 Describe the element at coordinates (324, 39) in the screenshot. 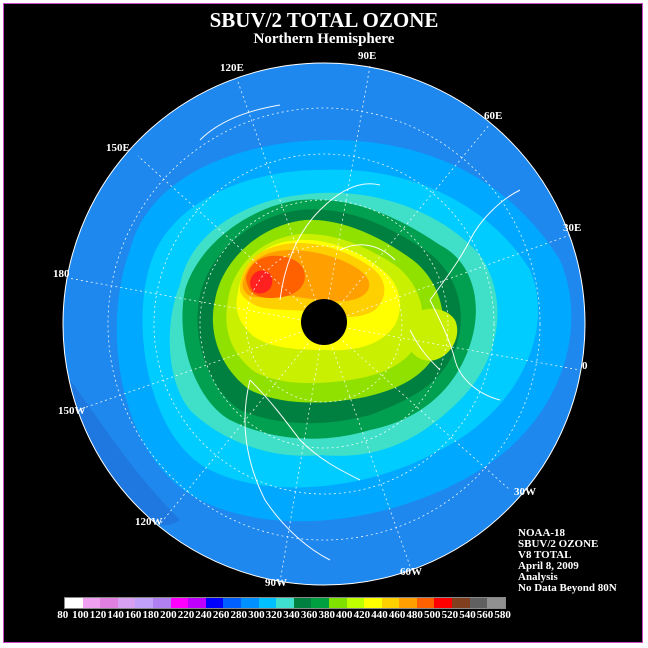

I see `map-subtitle: Northern Hemisphere` at that location.